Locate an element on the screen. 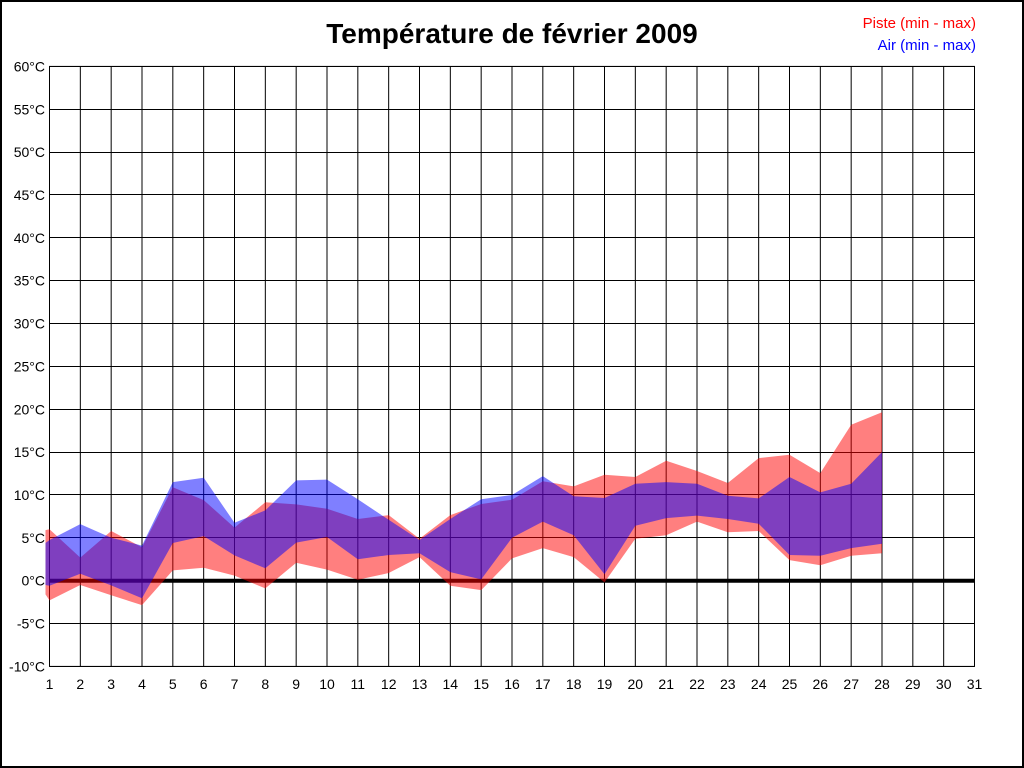 The image size is (1024, 768). svg-text: 15°C is located at coordinates (29, 452).